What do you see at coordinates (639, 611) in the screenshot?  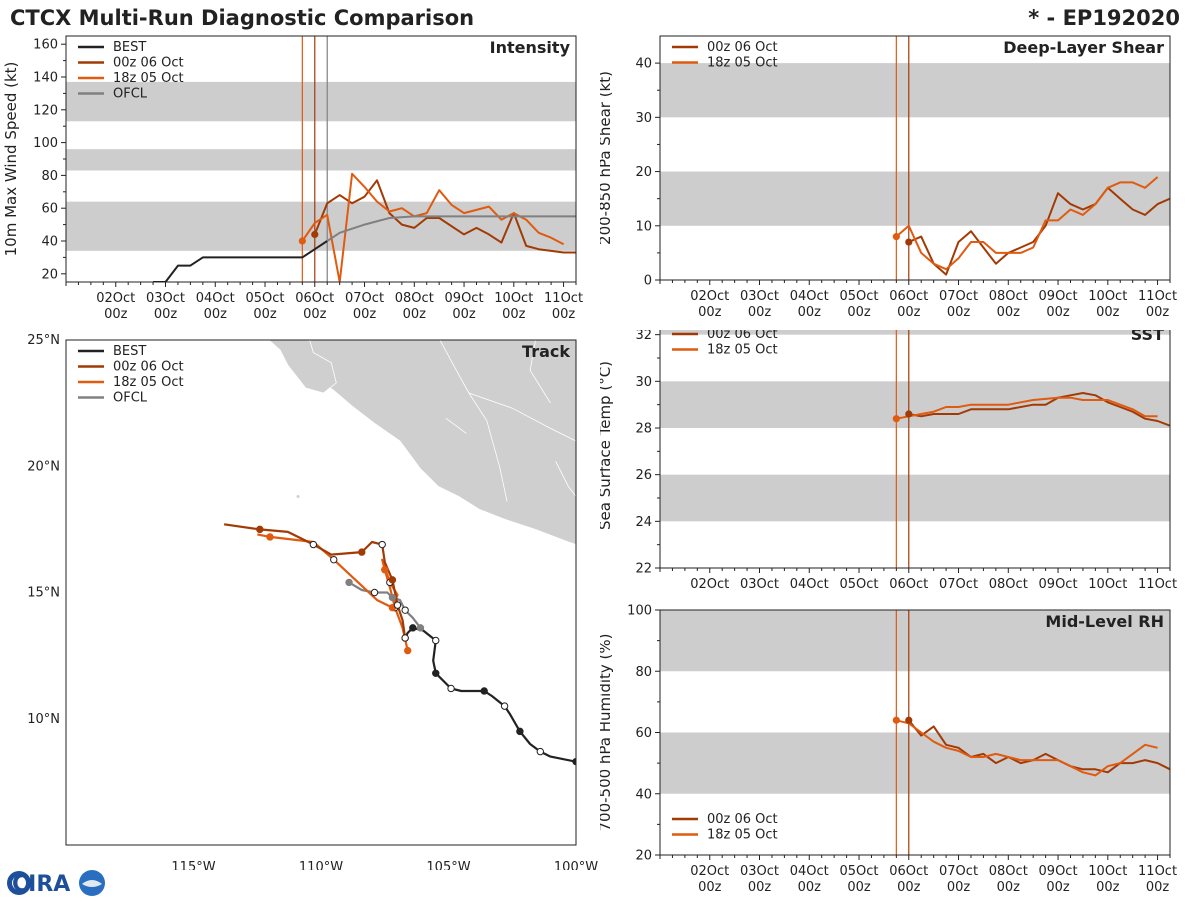 I see `rh-ytick-label: 100` at bounding box center [639, 611].